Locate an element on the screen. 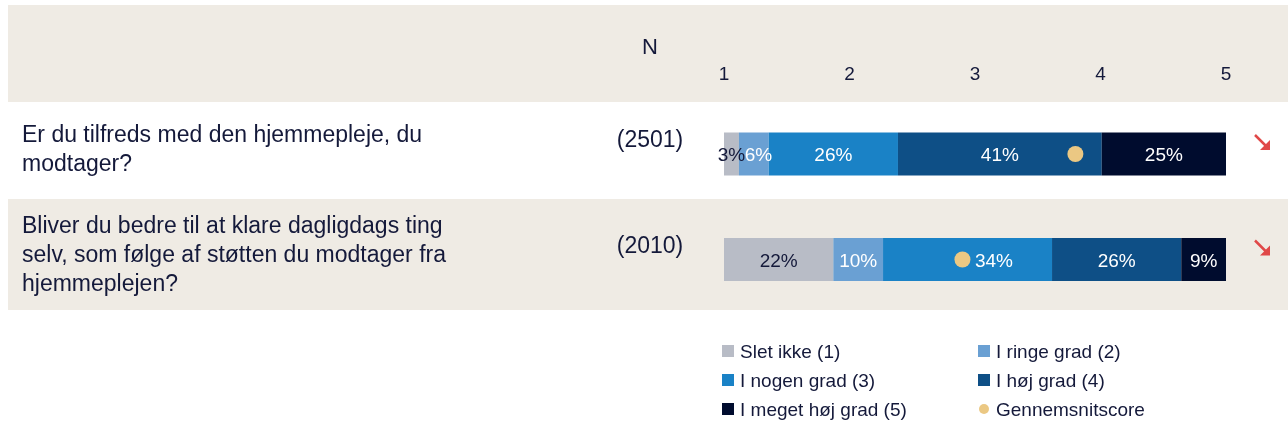  y-tick-label: Er du tilfreds med den hjemmepleje, du modtager? is located at coordinates (222, 148).